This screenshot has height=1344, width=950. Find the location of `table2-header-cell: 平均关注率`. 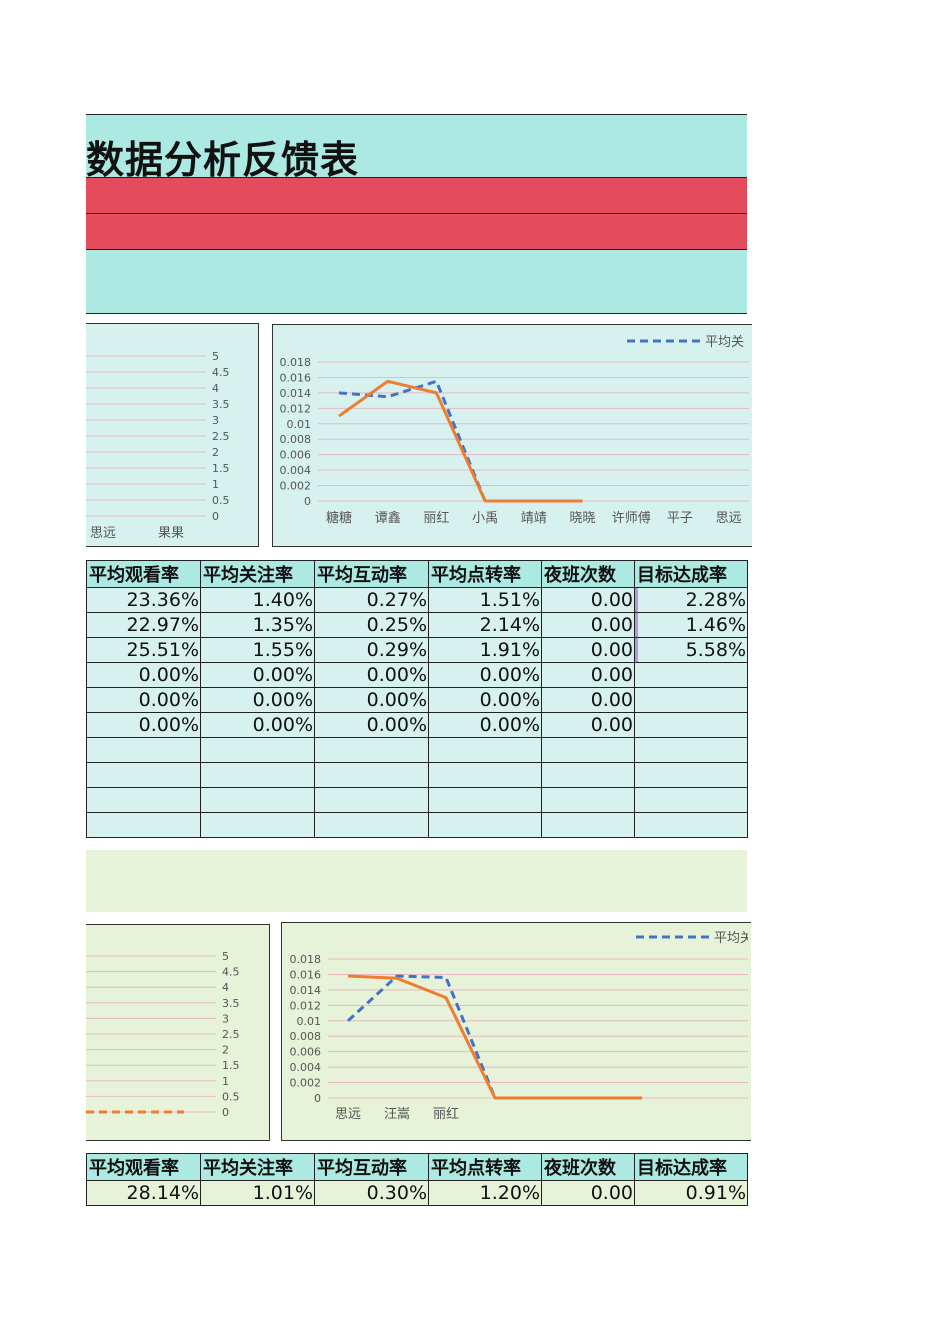

table2-header-cell: 平均关注率 is located at coordinates (257, 1167).